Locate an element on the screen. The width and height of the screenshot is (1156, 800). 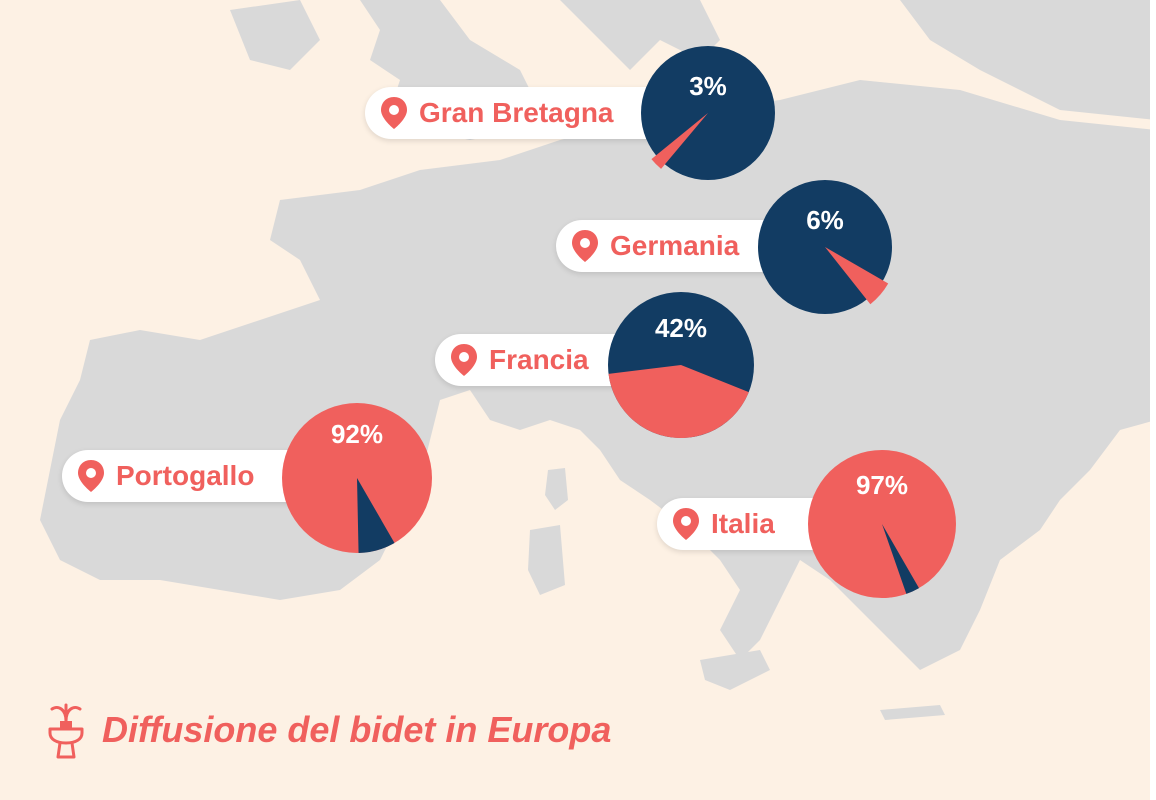
crete-landmass is located at coordinates (912, 712).